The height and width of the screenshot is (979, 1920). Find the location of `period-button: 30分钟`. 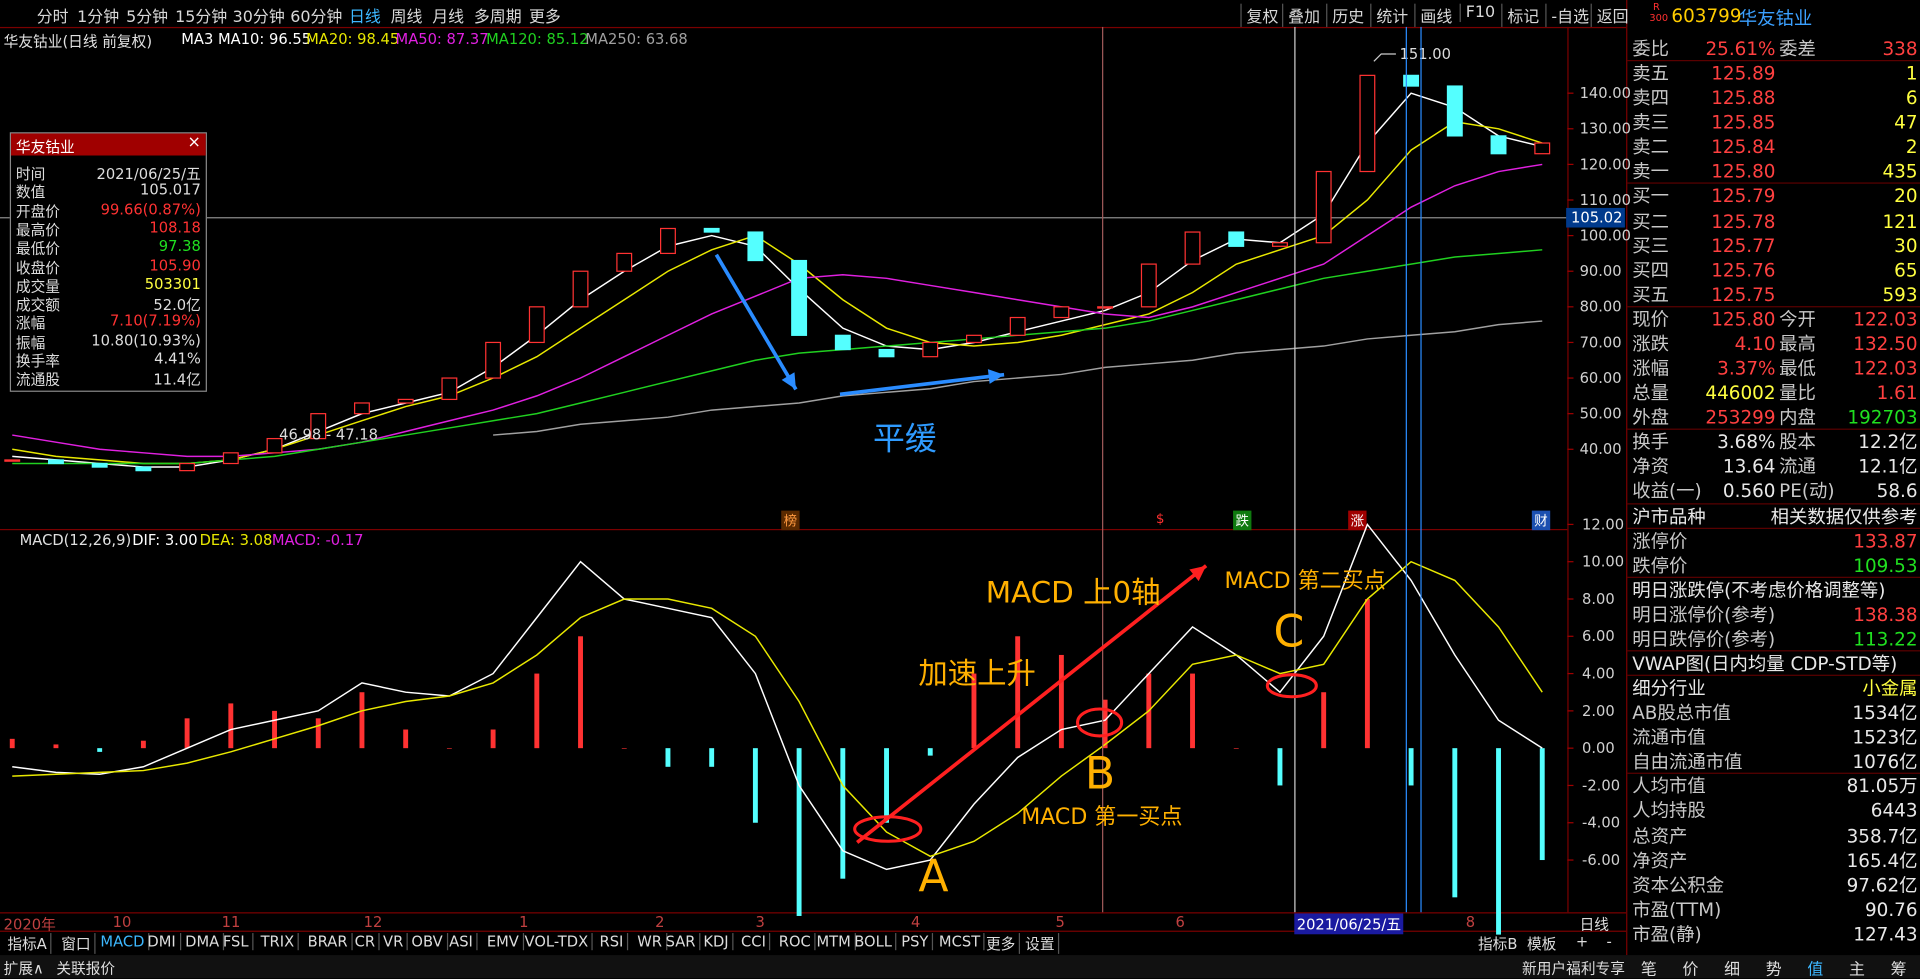

period-button: 30分钟 is located at coordinates (258, 17).